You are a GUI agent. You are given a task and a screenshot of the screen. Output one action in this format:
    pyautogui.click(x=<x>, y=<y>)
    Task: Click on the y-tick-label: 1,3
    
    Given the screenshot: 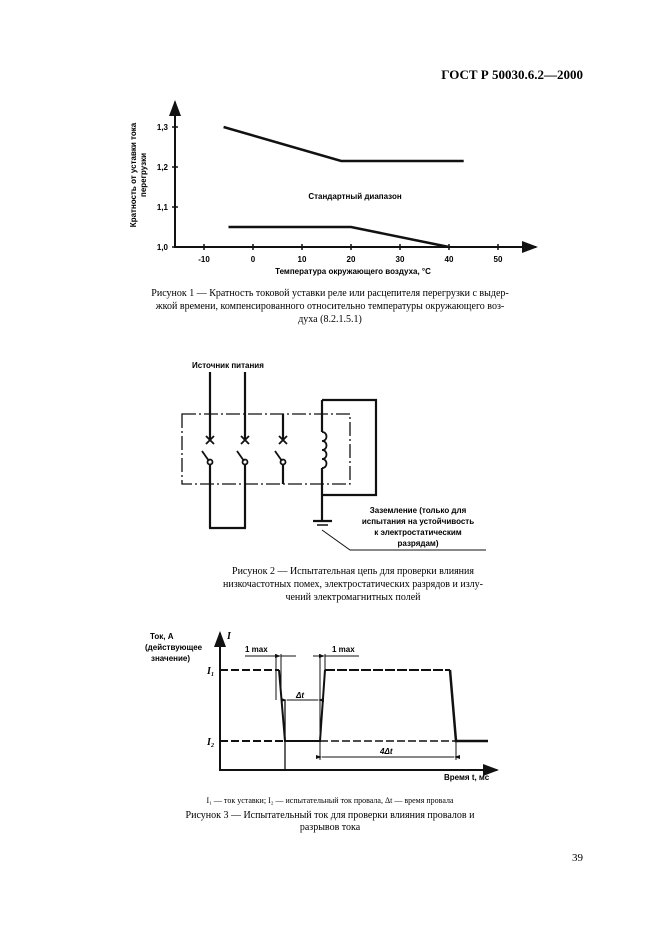 What is the action you would take?
    pyautogui.click(x=163, y=127)
    